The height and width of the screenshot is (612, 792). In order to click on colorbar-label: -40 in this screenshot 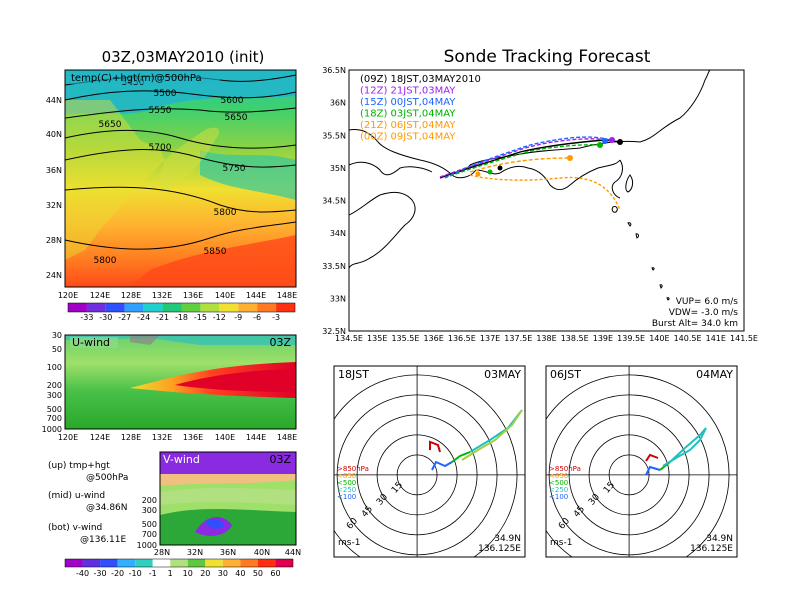, I will do `click(82, 573)`.